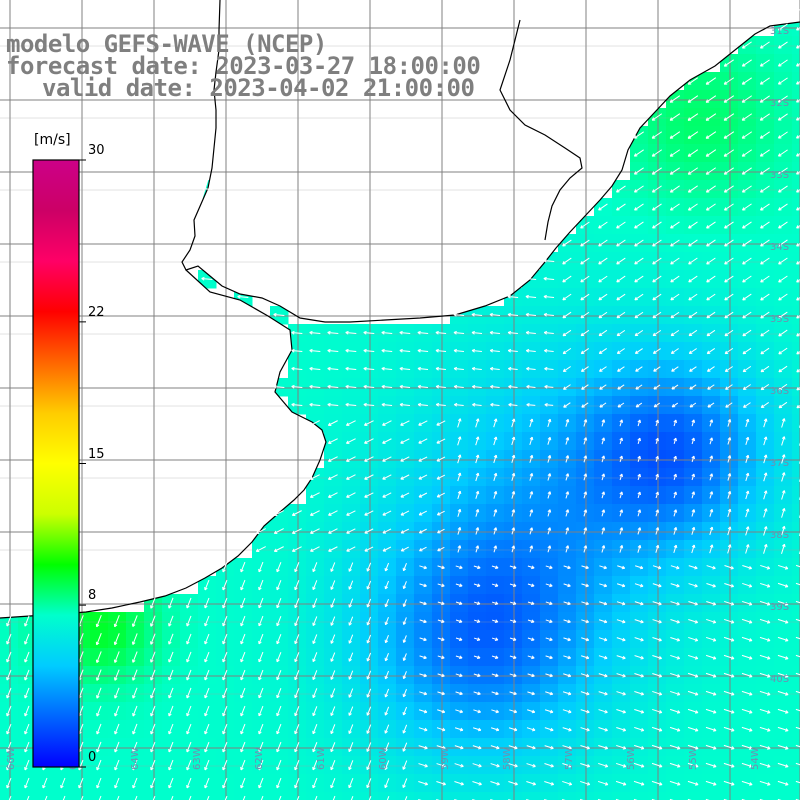  I want to click on longitude-label: 54W, so click(755, 758).